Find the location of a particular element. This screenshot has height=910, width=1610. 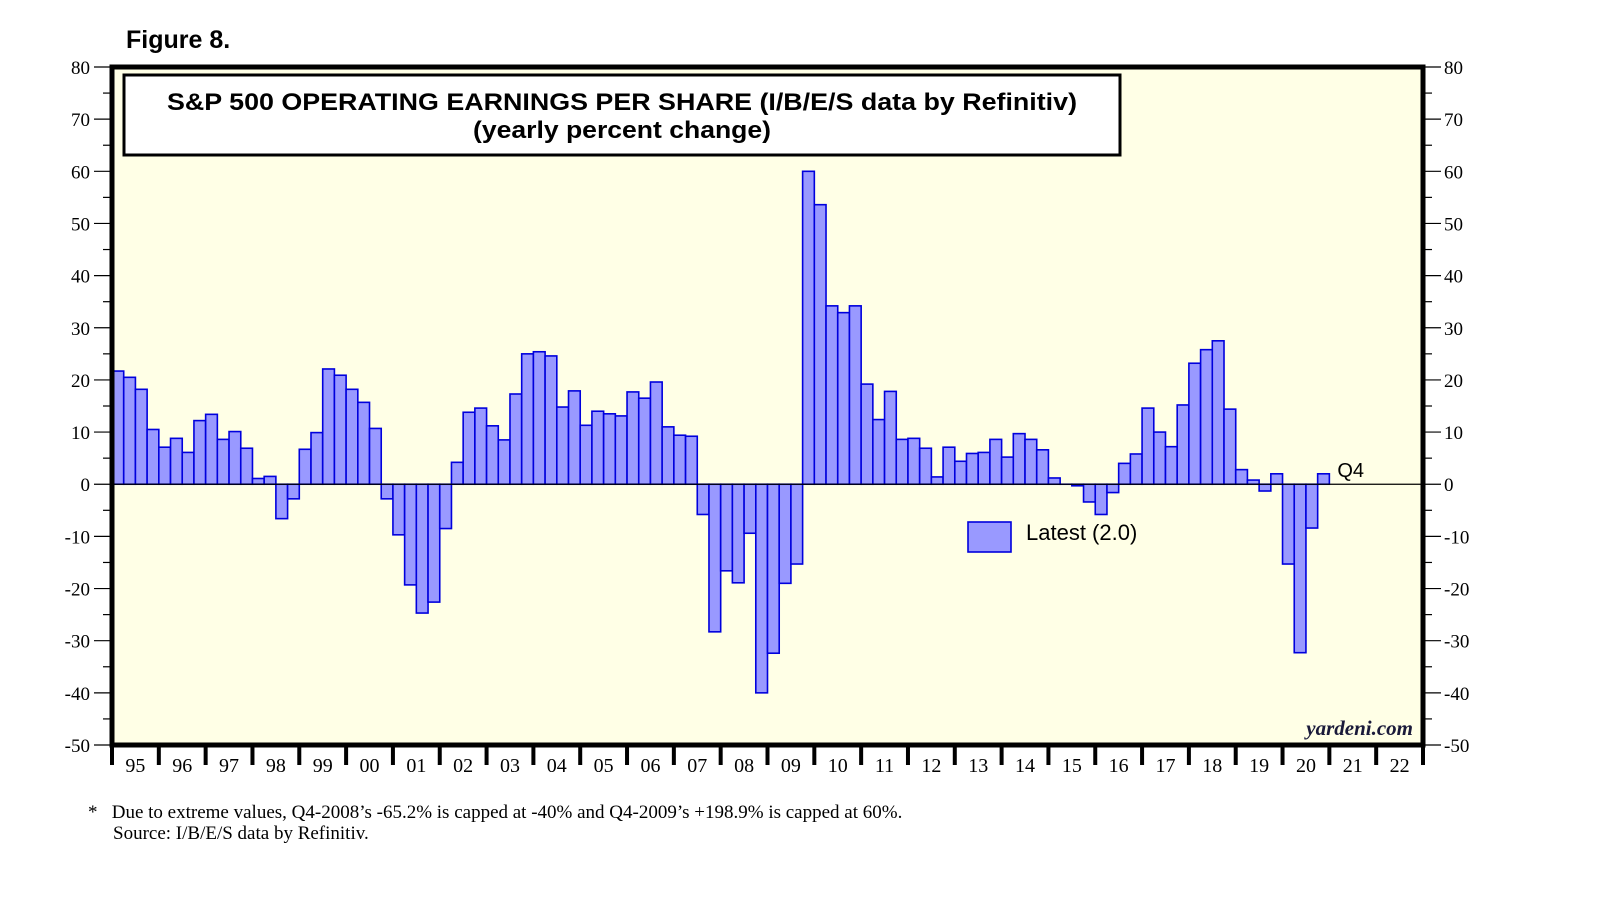

x-tick-label: 18 is located at coordinates (1212, 766).